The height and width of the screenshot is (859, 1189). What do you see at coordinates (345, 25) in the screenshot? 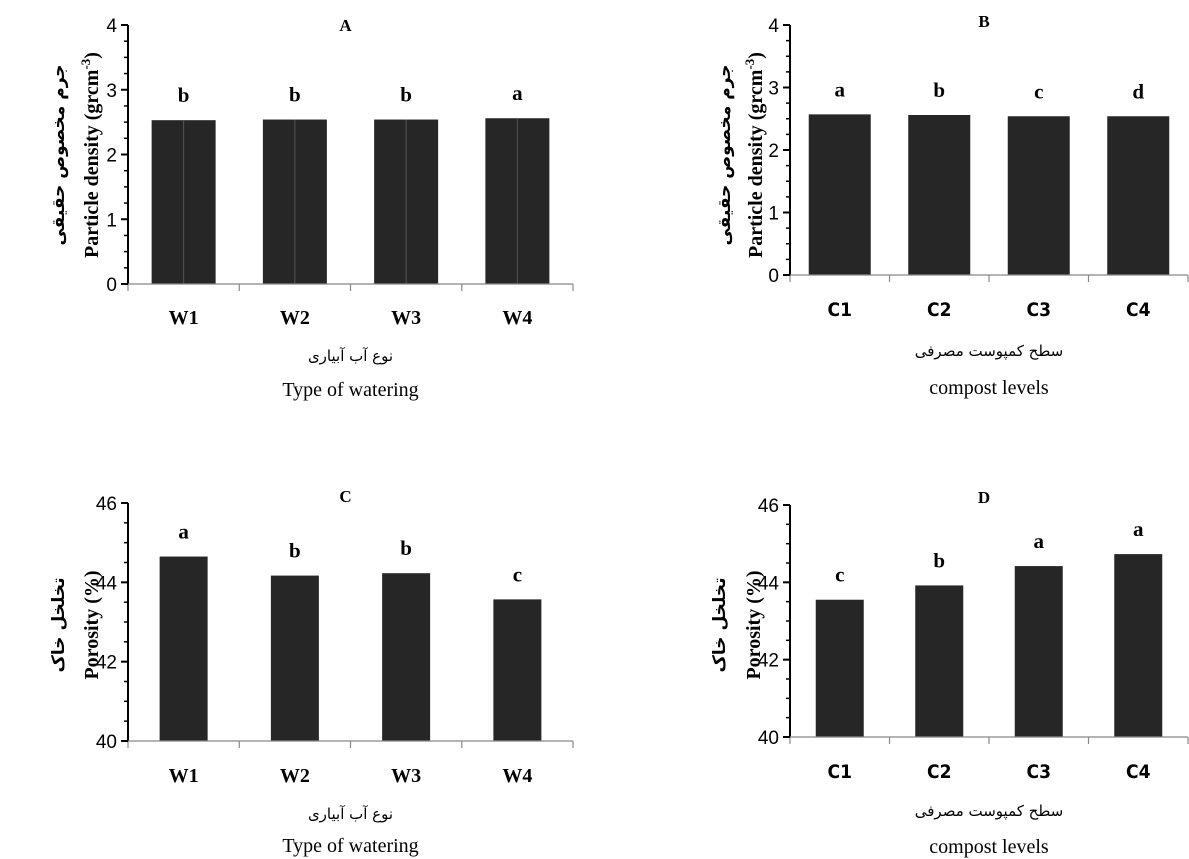
I see `panel-title: A` at bounding box center [345, 25].